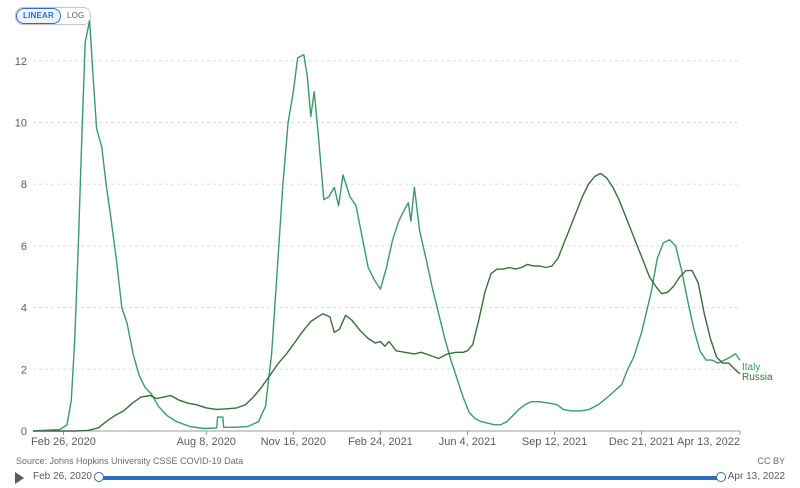  I want to click on y-tick-label: 8, so click(24, 185).